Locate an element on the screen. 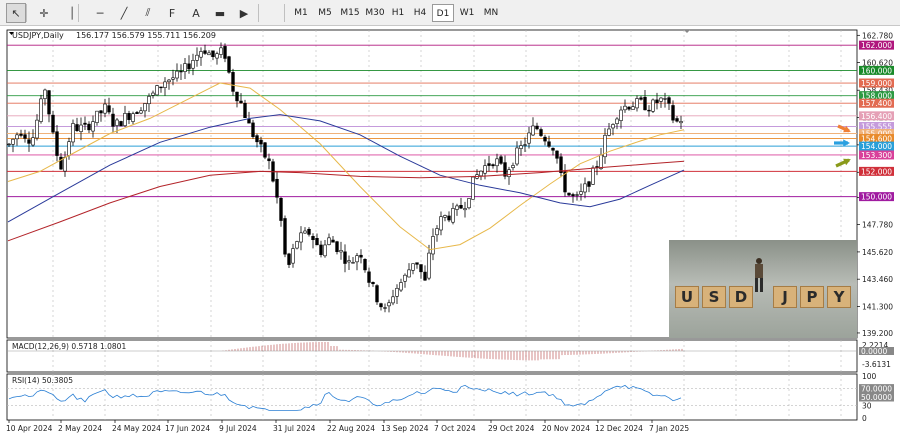 The height and width of the screenshot is (439, 900). text-icon: A is located at coordinates (196, 13).